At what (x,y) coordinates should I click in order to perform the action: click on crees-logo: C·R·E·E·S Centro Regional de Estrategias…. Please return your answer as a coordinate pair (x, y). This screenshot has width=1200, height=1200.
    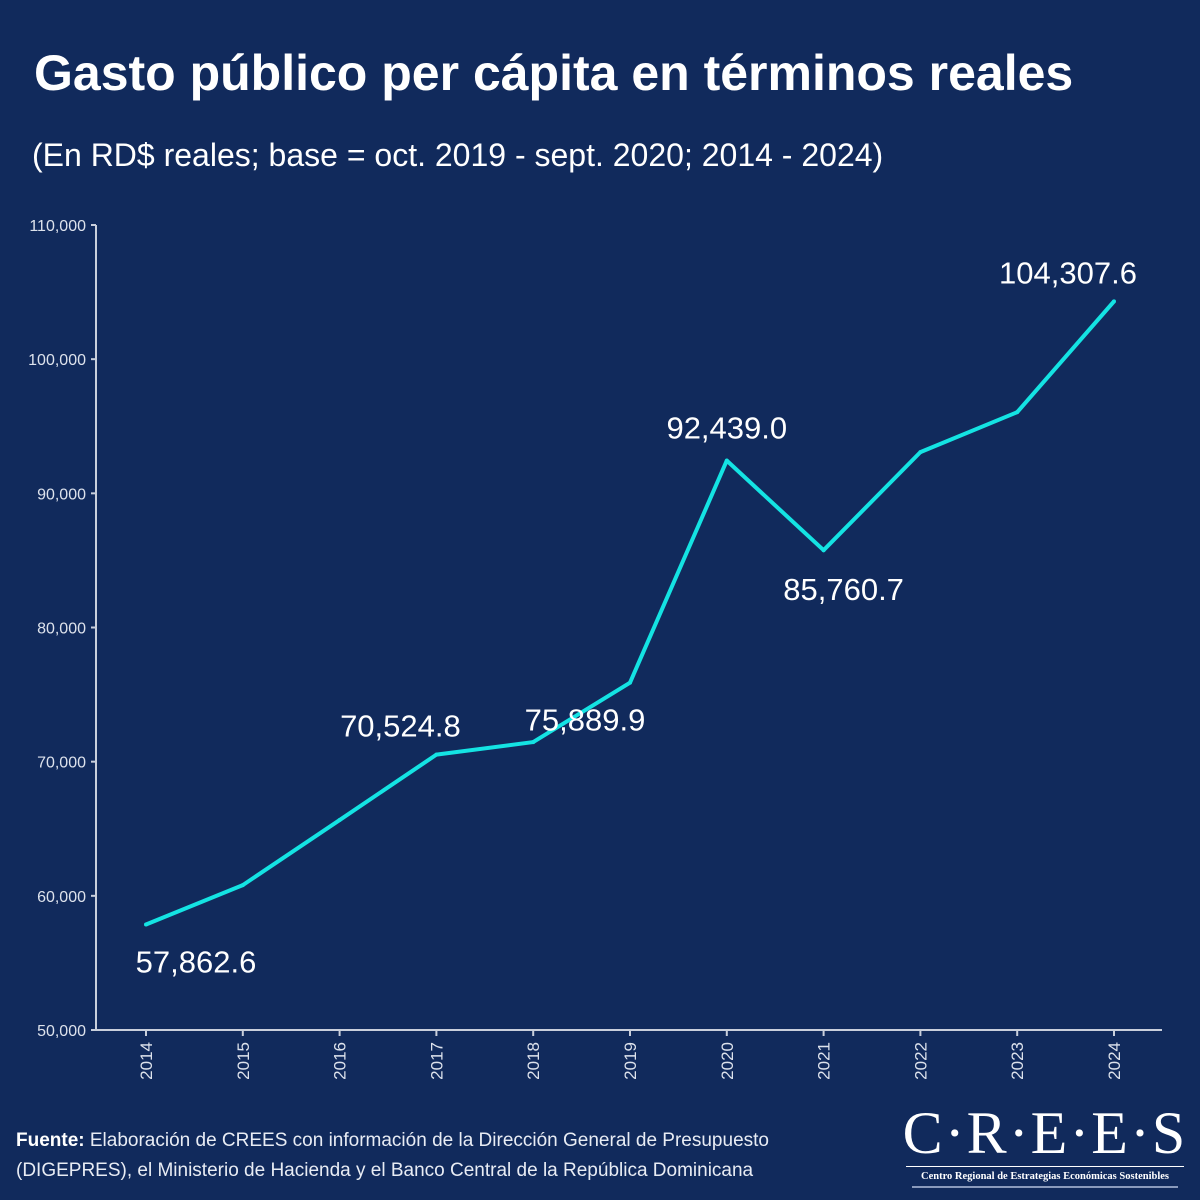
    Looking at the image, I should click on (1045, 1144).